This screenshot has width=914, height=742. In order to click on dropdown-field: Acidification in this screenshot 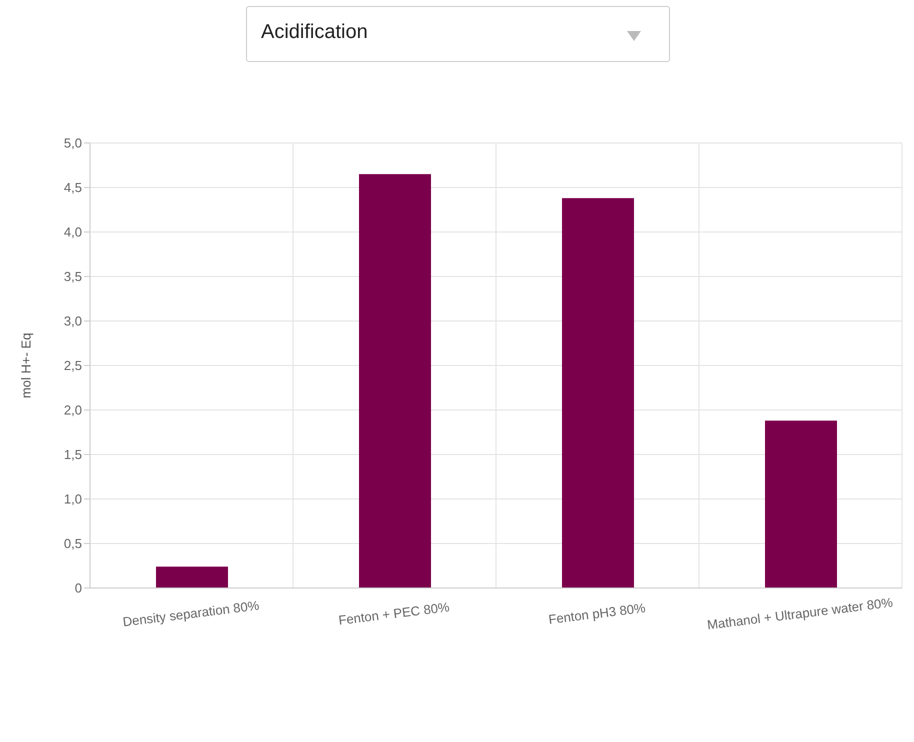, I will do `click(458, 34)`.